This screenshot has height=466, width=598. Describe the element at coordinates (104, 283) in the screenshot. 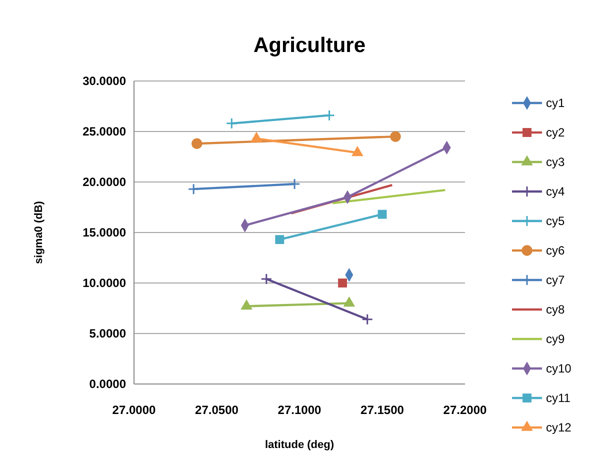

I see `y-tick-label: 10.0000` at that location.